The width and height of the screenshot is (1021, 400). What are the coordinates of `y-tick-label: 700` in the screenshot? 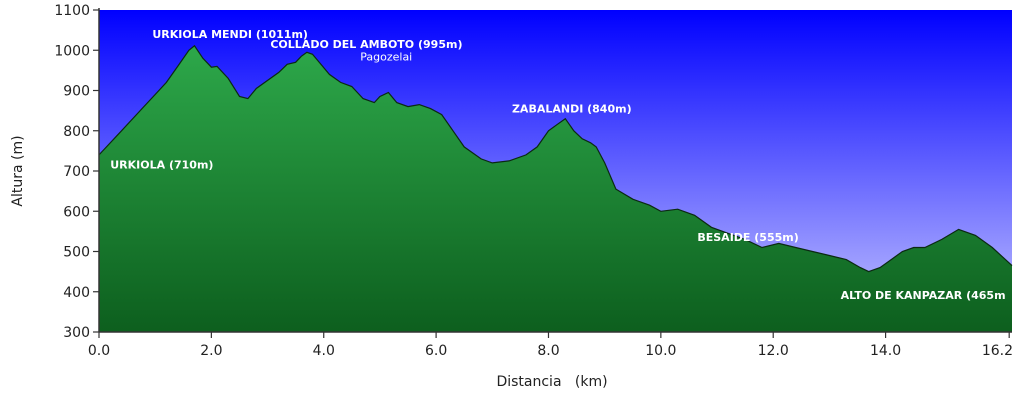 It's located at (76, 172).